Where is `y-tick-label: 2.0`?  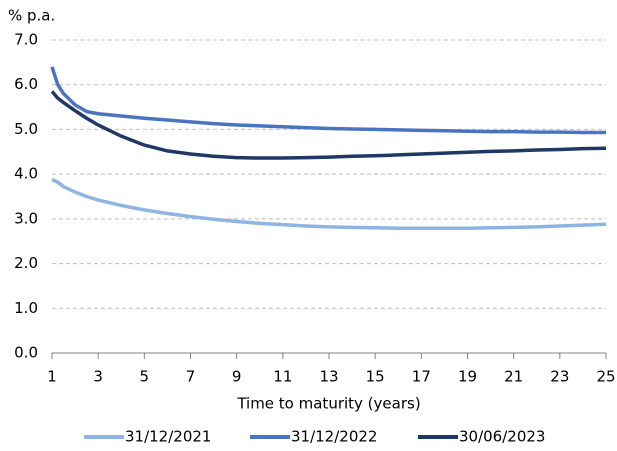
y-tick-label: 2.0 is located at coordinates (26, 263).